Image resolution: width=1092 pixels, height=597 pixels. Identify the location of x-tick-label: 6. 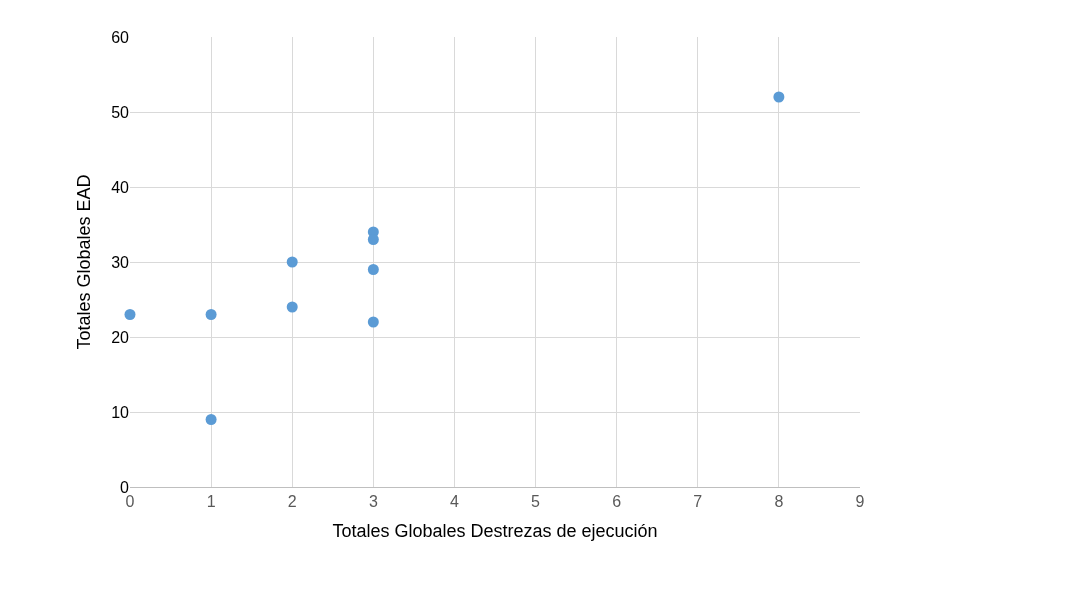
(617, 502).